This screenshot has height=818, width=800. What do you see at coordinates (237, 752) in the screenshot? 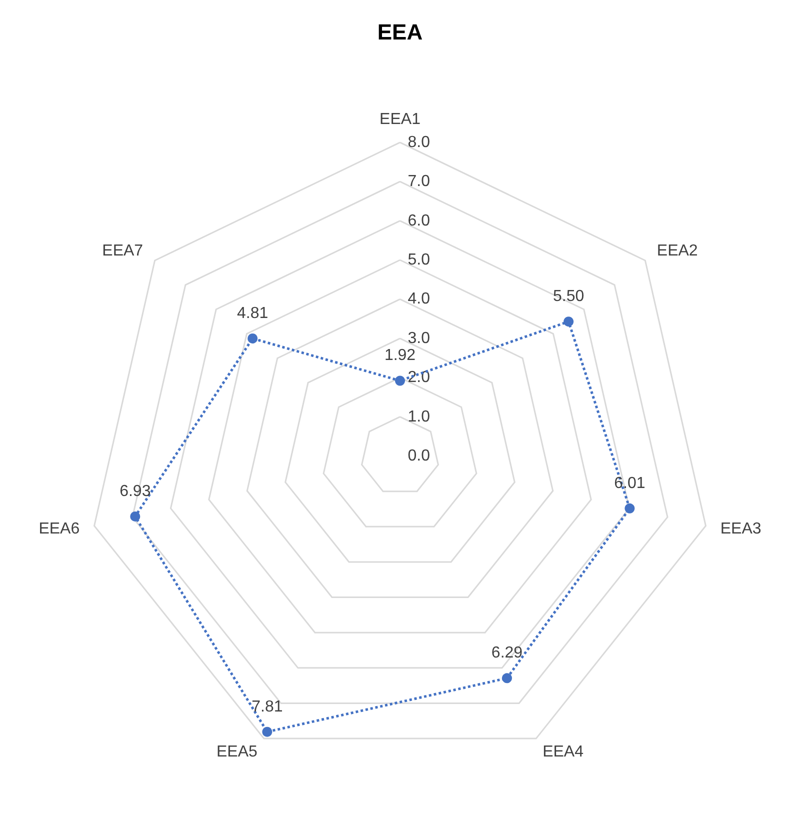
I see `spoke-label: EEA5` at bounding box center [237, 752].